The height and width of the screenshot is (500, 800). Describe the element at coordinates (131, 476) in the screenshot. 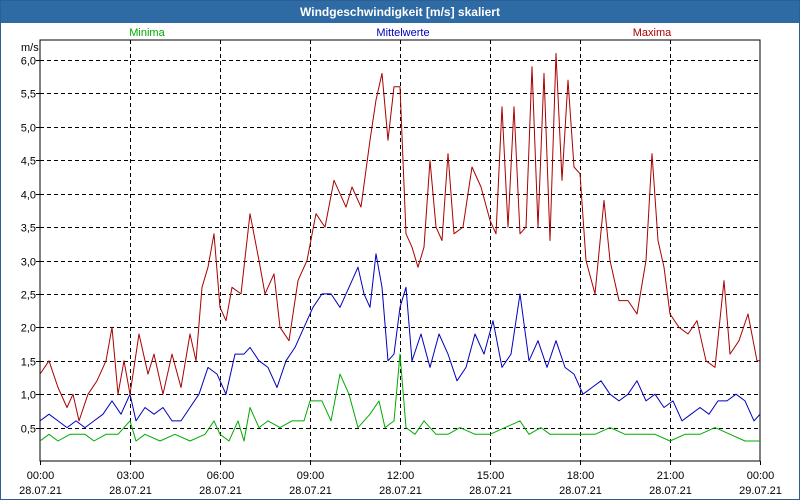

I see `x-tick-time-label: 03:00` at that location.